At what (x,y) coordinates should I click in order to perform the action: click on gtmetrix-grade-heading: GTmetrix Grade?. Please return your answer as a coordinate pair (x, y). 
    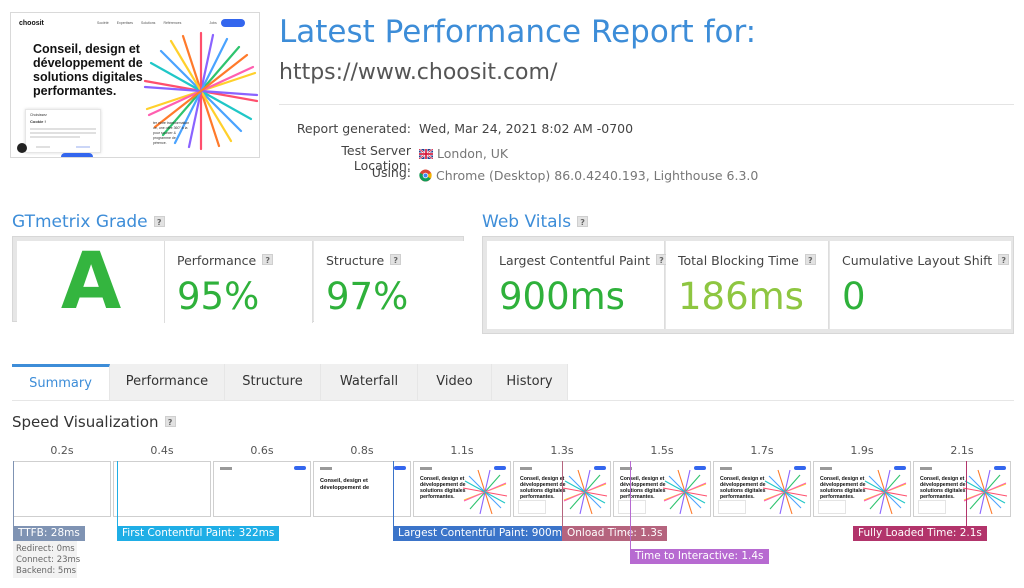
    Looking at the image, I should click on (88, 222).